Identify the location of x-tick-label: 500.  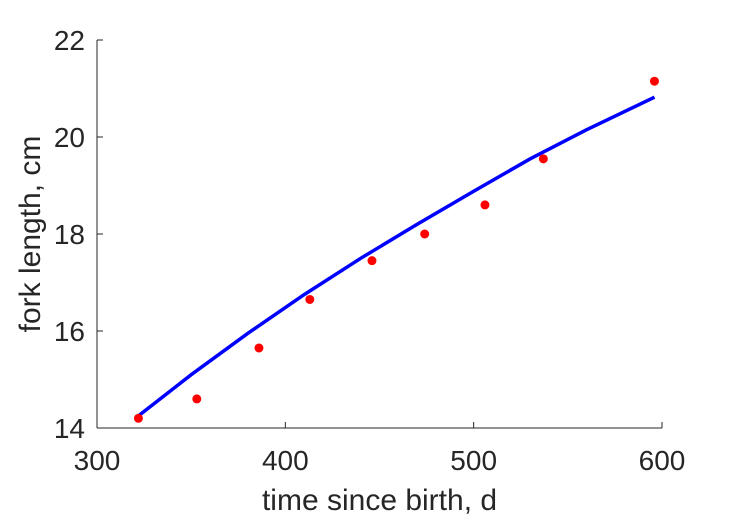
(473, 460).